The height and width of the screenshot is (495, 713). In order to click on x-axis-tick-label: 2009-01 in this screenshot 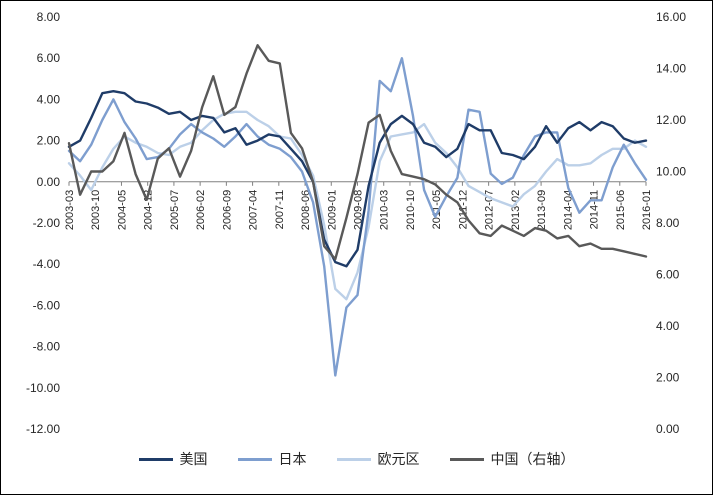, I will do `click(332, 210)`.